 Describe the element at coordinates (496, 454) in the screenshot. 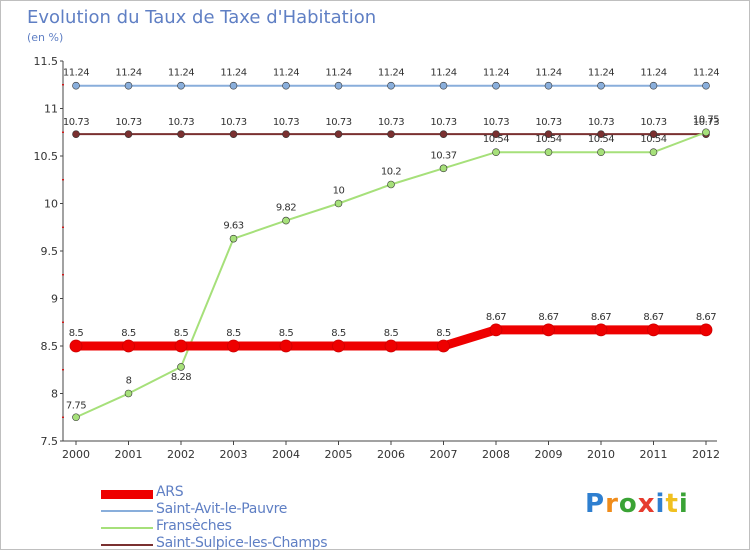

I see `x-tick-label: 2008` at that location.